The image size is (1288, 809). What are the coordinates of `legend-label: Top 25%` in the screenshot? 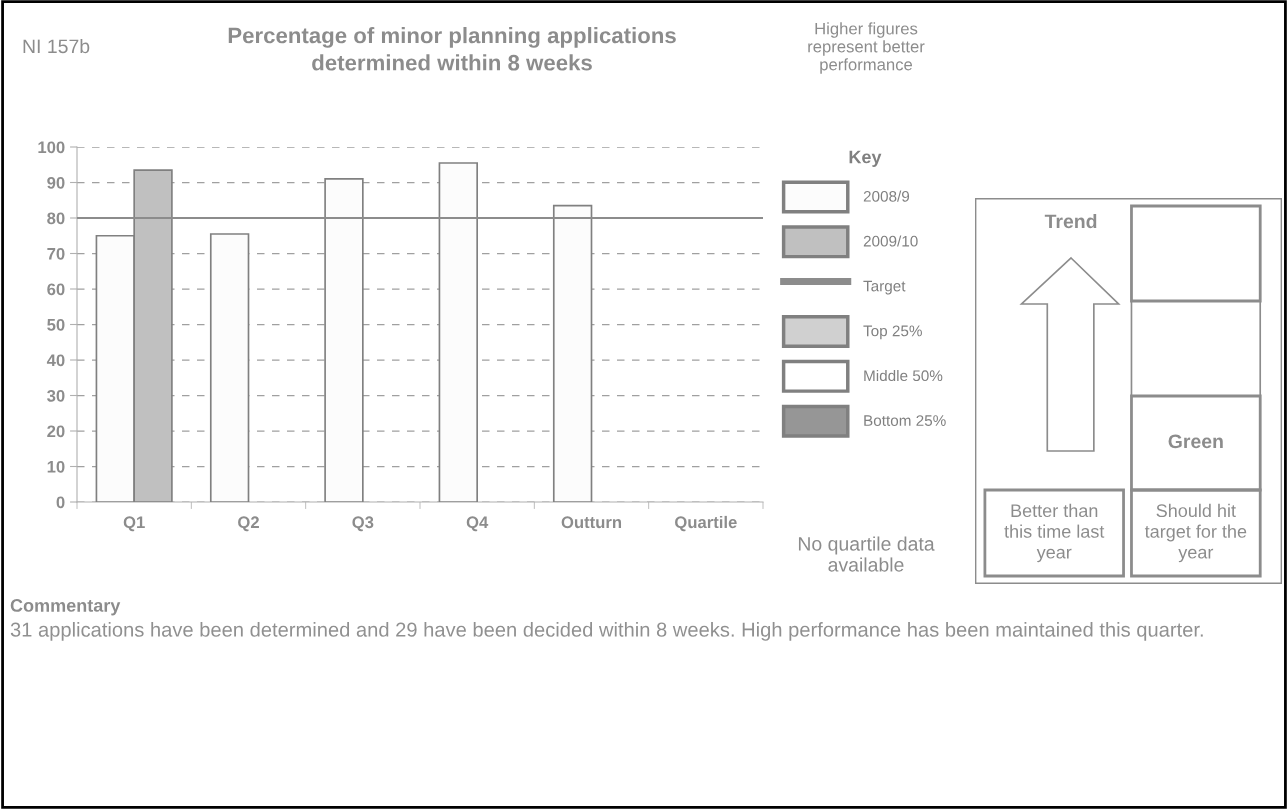 It's located at (892, 332).